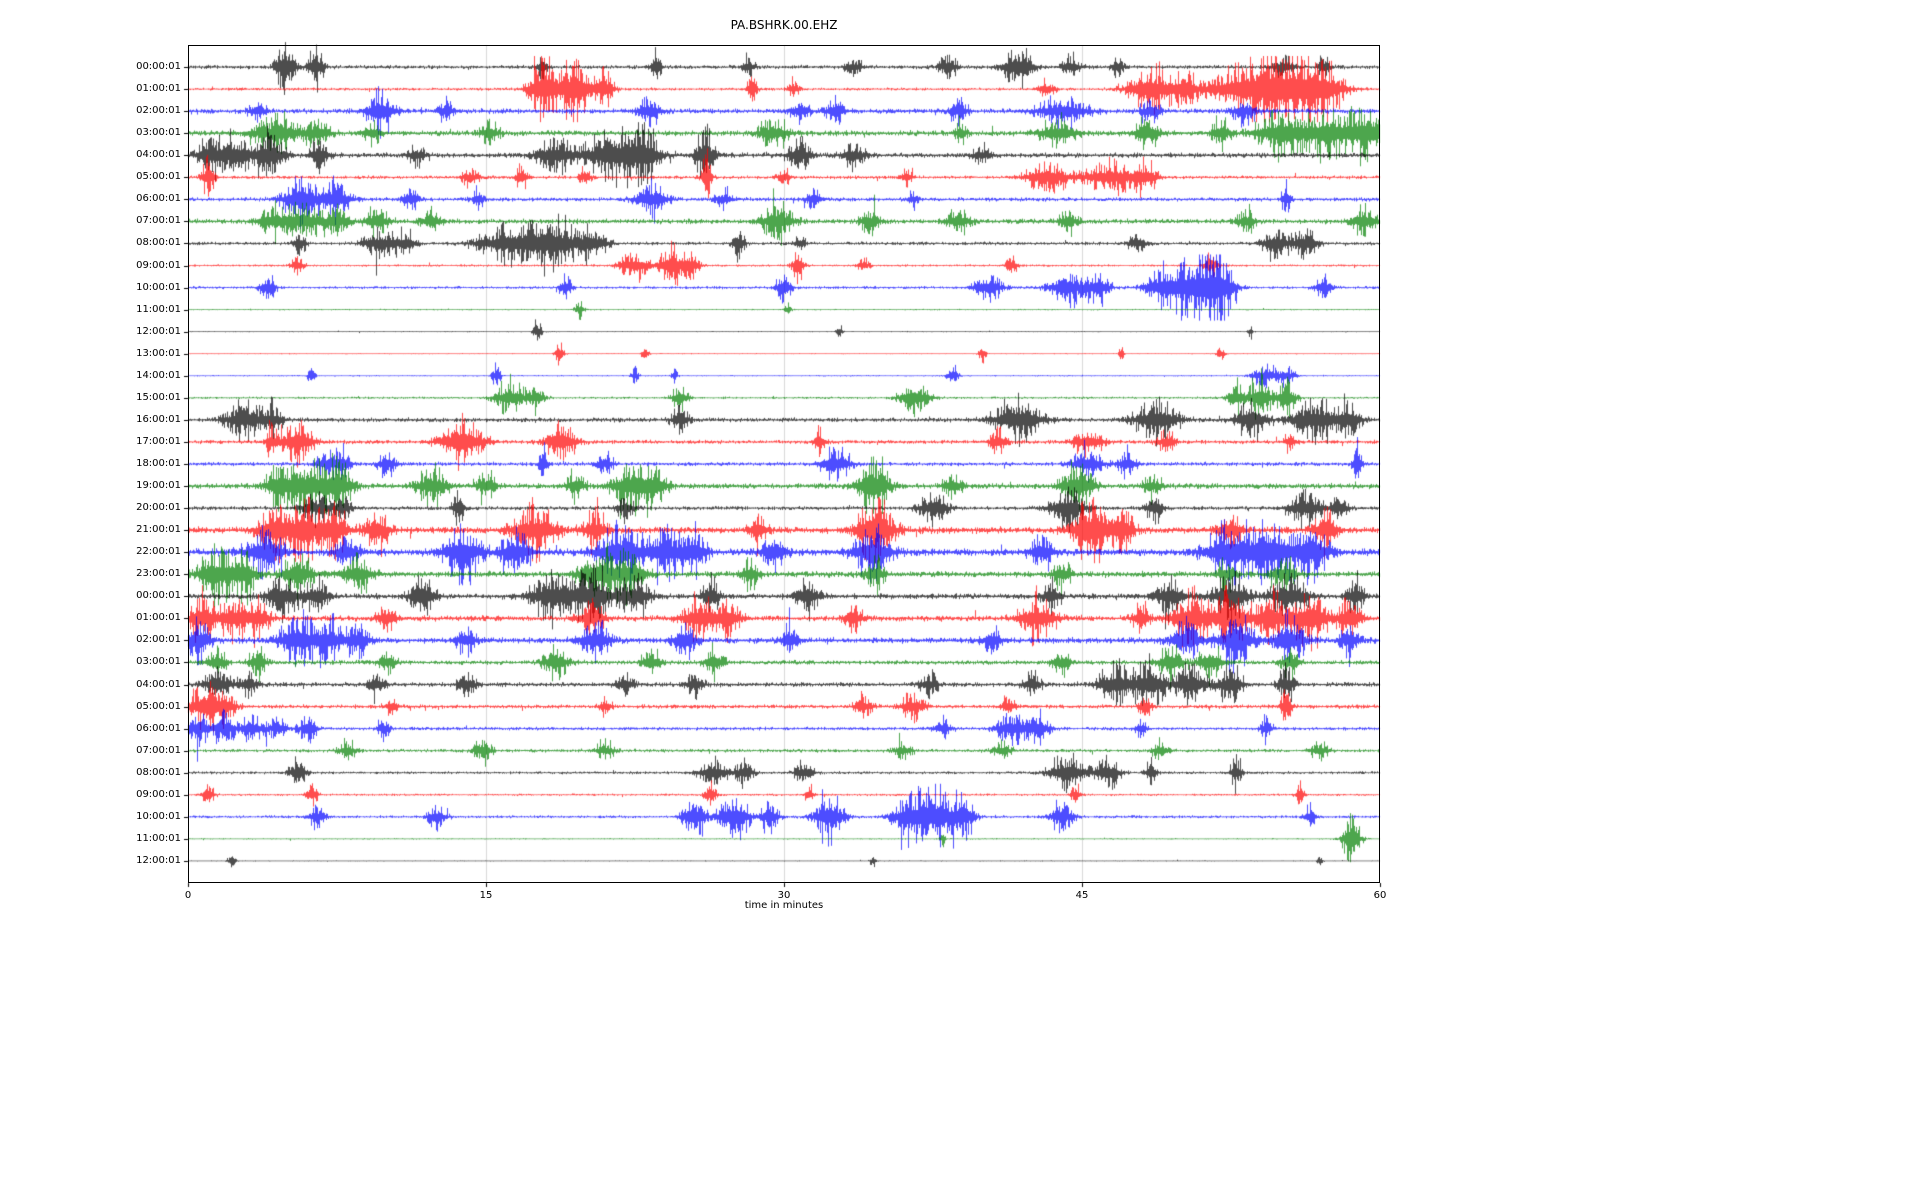 This screenshot has width=1920, height=1200. I want to click on x-axis-label: time in minutes, so click(784, 905).